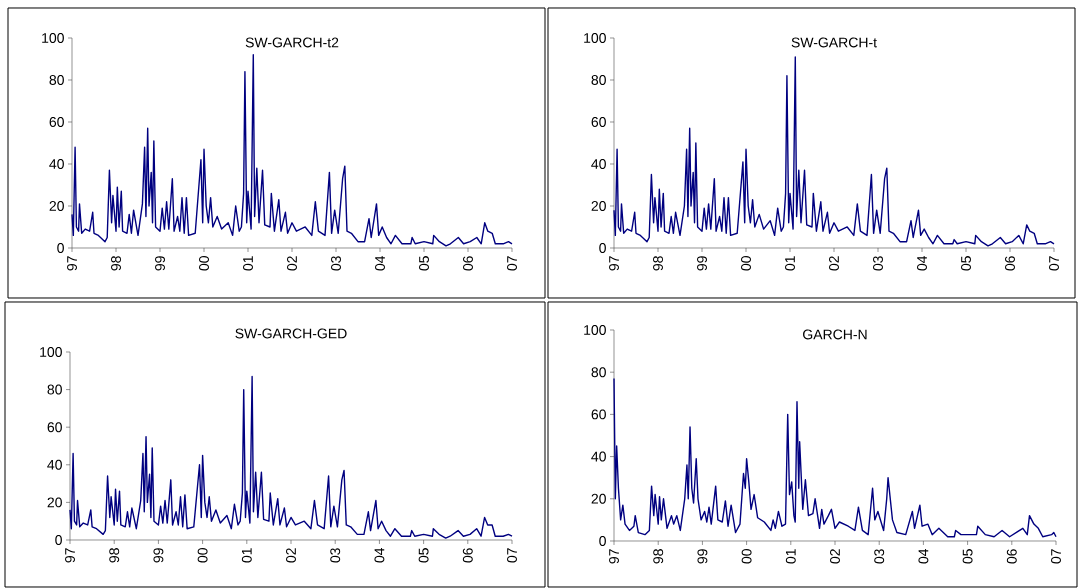 Image resolution: width=1078 pixels, height=588 pixels. Describe the element at coordinates (291, 333) in the screenshot. I see `chart-title: SW-GARCH-GED` at that location.